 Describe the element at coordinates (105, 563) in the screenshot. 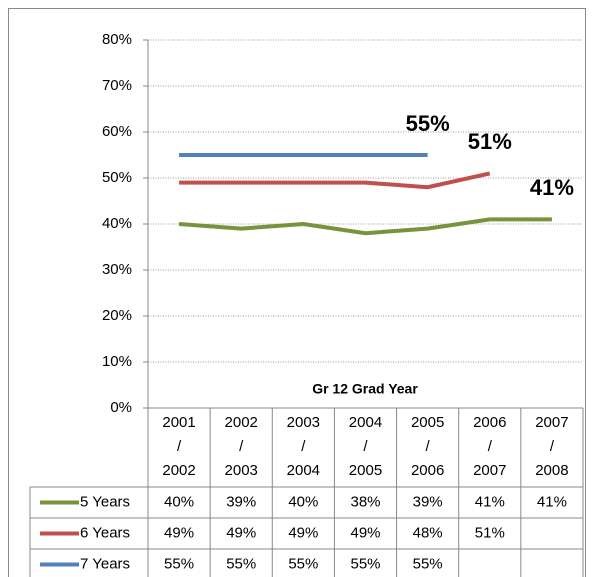

I see `legend-label: 7 Years` at that location.